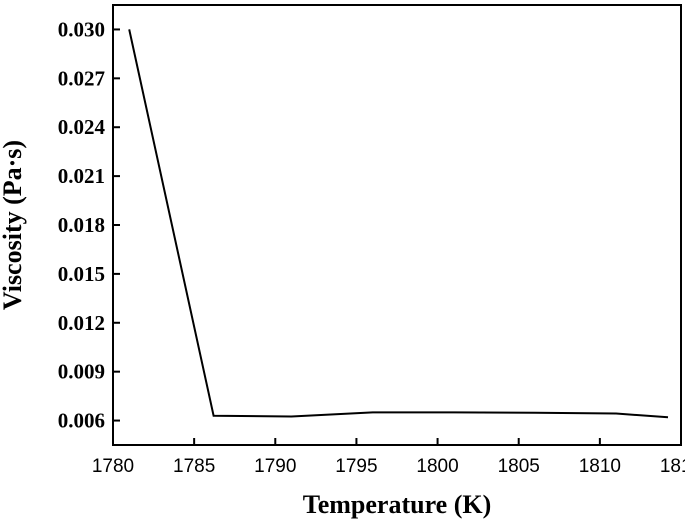  Describe the element at coordinates (81, 274) in the screenshot. I see `y-tick-label: 0.015` at that location.